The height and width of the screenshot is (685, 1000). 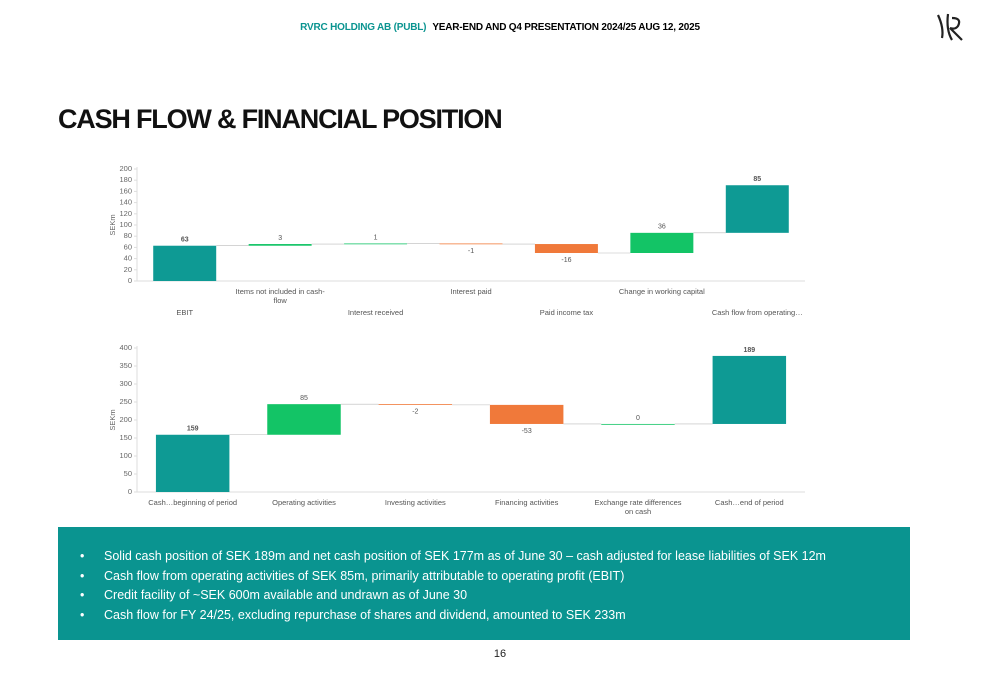 I want to click on x-tick-label: Paid income tax, so click(x=566, y=312).